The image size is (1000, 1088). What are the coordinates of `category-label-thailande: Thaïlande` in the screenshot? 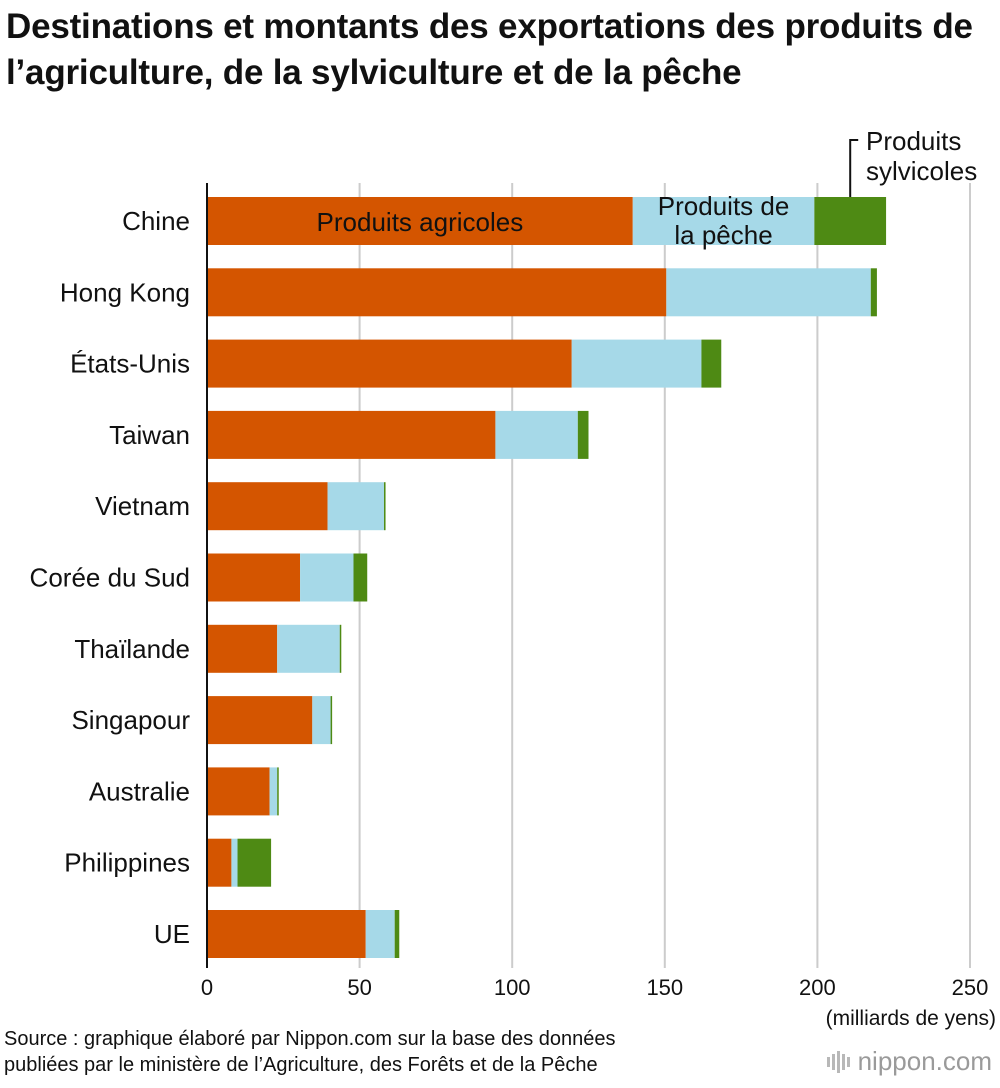 It's located at (132, 649).